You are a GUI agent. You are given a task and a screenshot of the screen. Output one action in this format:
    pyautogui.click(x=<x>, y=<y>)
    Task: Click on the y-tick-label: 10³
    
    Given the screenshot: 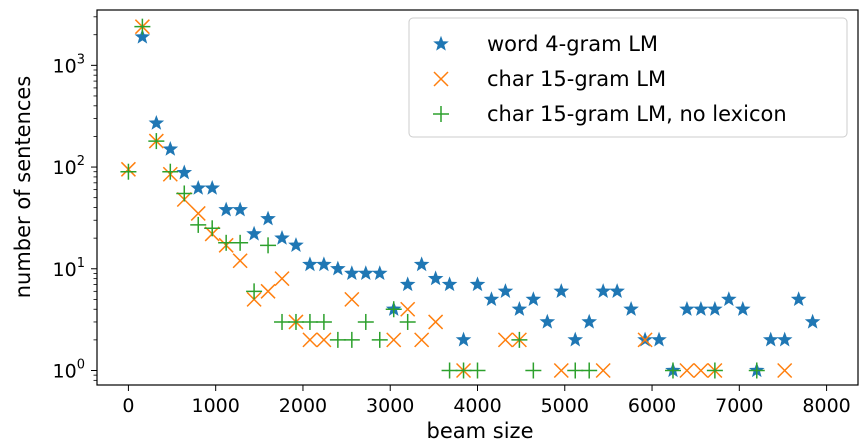 What is the action you would take?
    pyautogui.click(x=69, y=64)
    